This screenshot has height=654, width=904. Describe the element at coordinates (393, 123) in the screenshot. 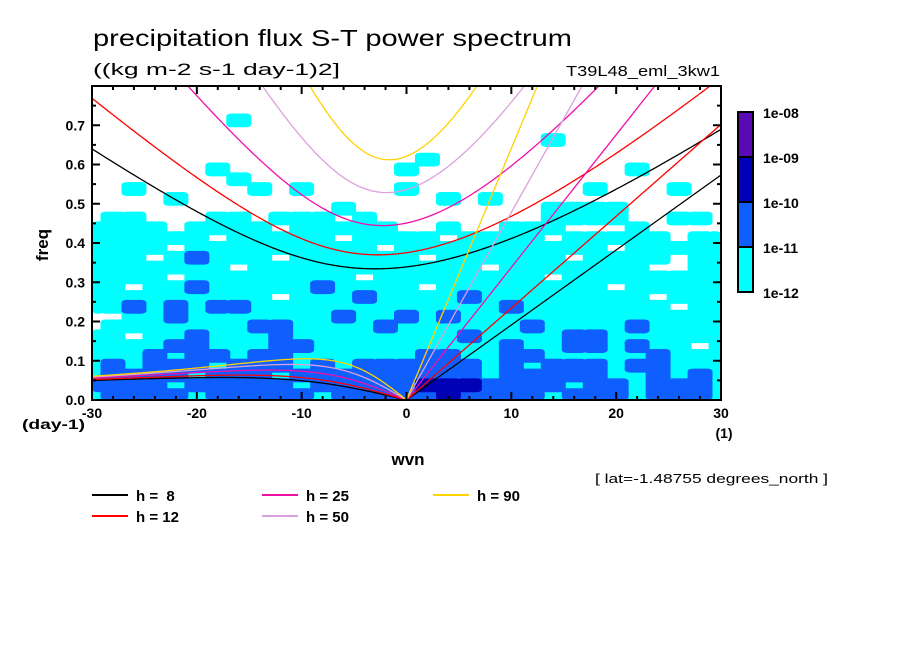

I see `dispersion-curve-inertio-gravity-h90` at that location.